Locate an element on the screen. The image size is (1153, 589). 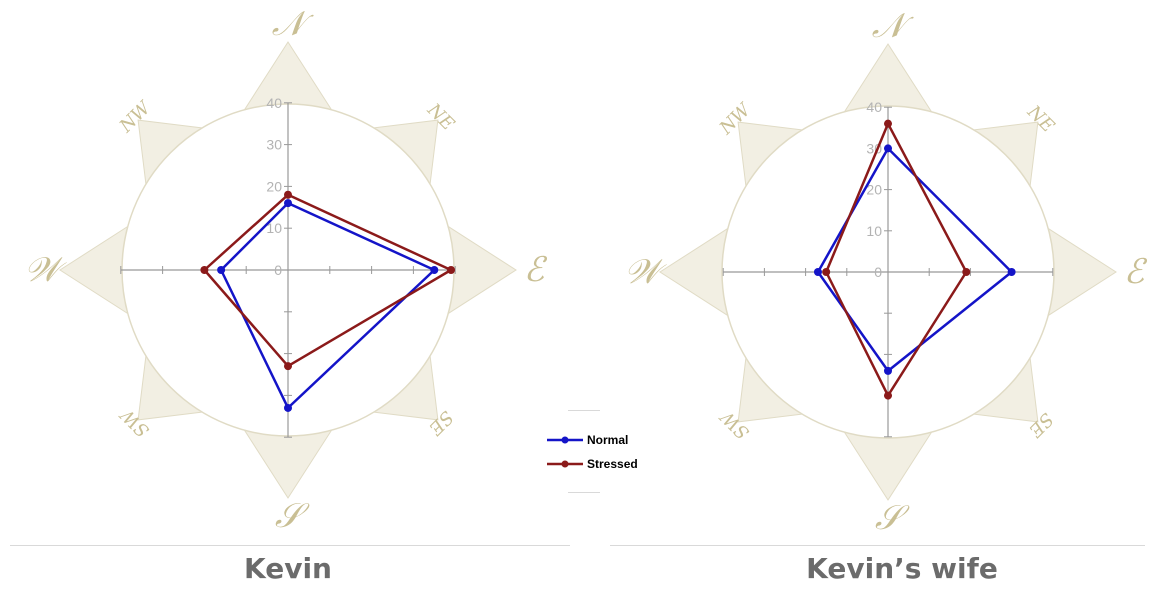
divider-mid-top is located at coordinates (584, 410).